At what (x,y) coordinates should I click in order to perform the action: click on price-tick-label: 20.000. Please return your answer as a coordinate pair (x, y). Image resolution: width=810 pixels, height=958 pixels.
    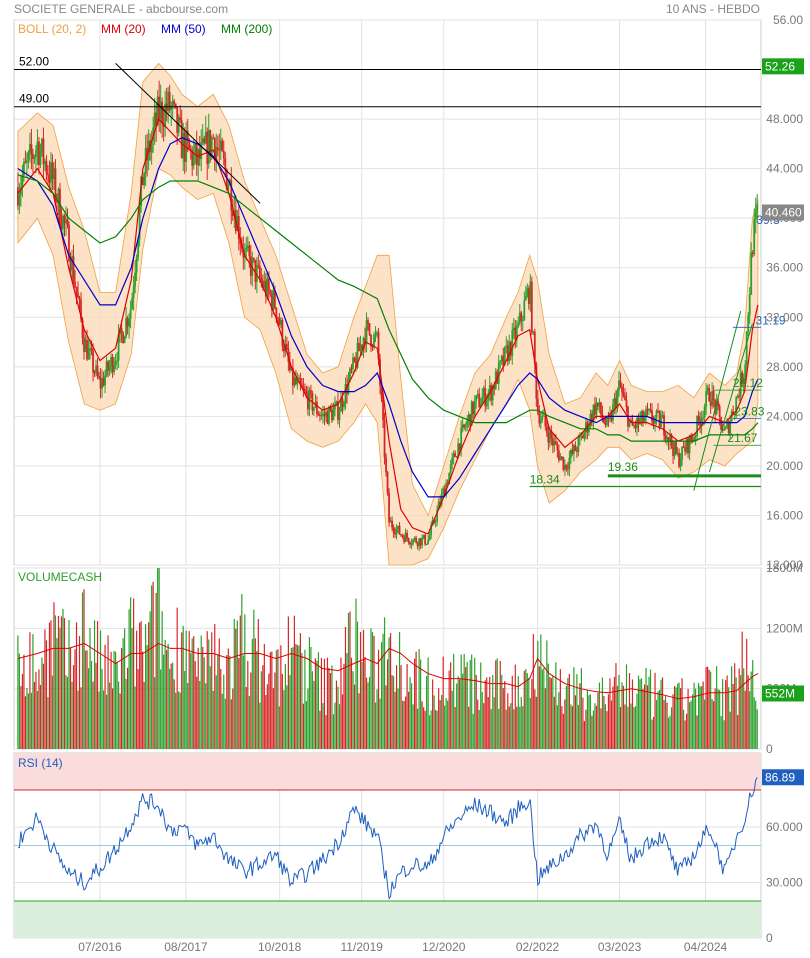
    Looking at the image, I should click on (784, 466).